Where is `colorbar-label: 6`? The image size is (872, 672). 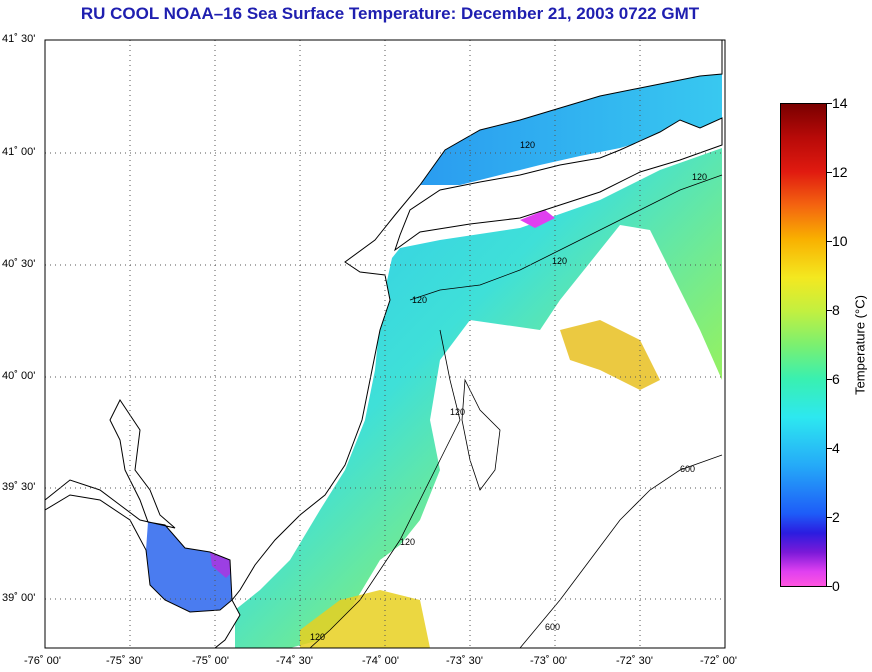
colorbar-label: 6 is located at coordinates (836, 379).